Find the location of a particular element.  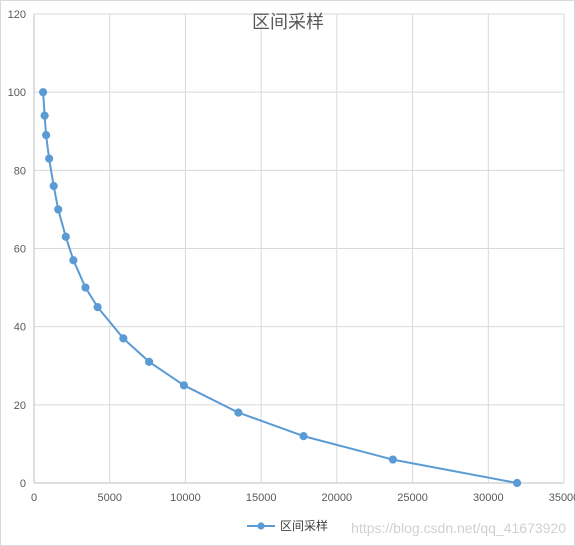

x-tick-label: 25000 is located at coordinates (412, 498).